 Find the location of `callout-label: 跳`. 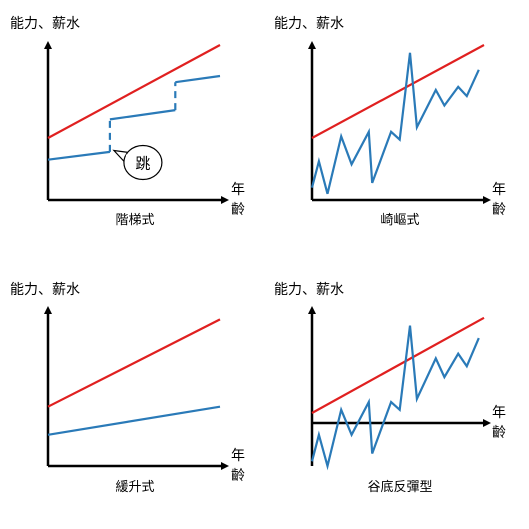

callout-label: 跳 is located at coordinates (142, 164).